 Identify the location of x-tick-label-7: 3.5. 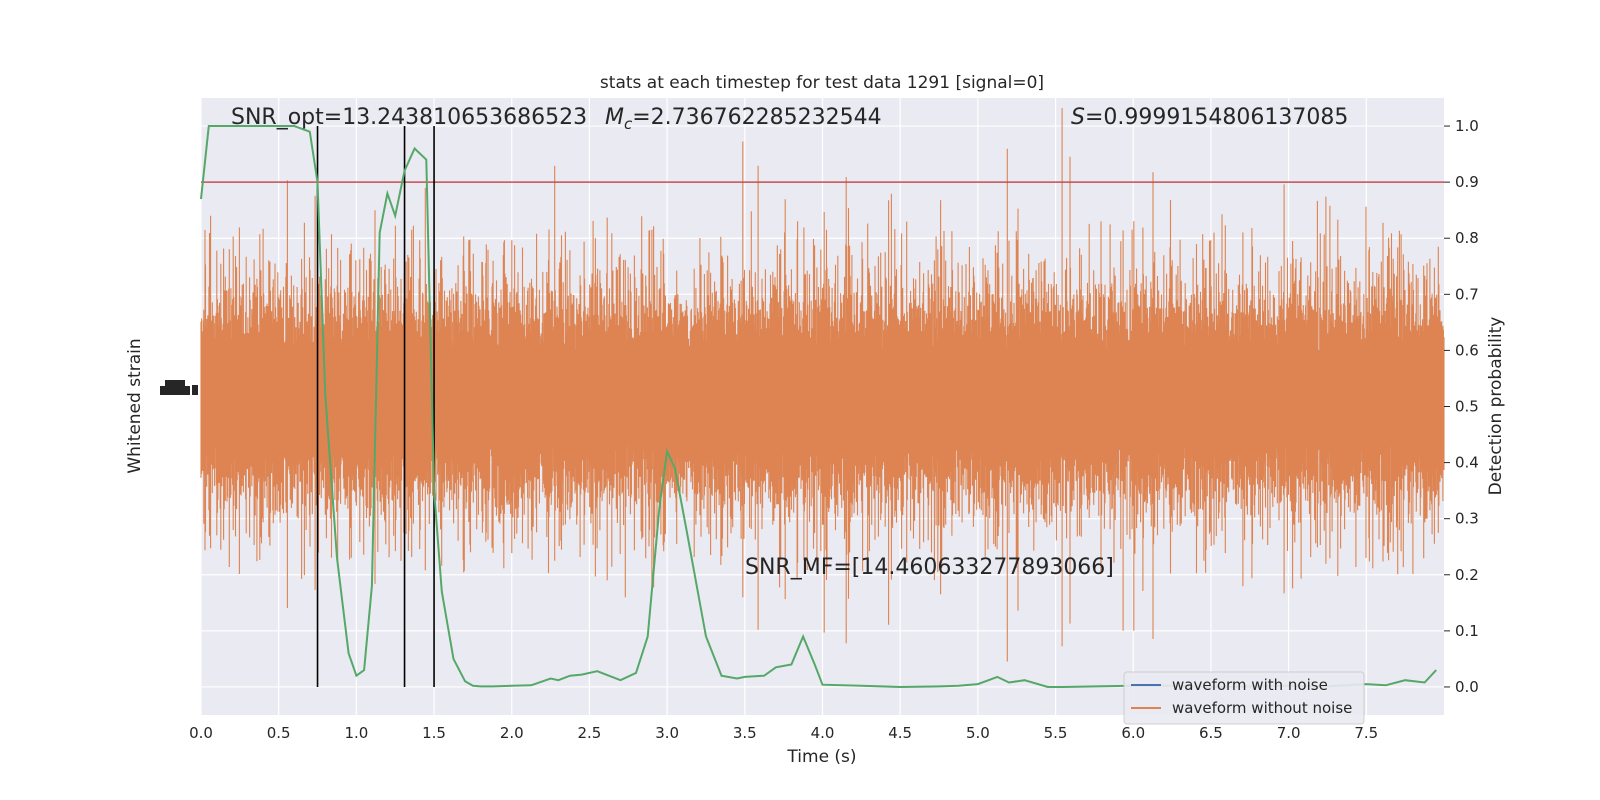
(745, 733).